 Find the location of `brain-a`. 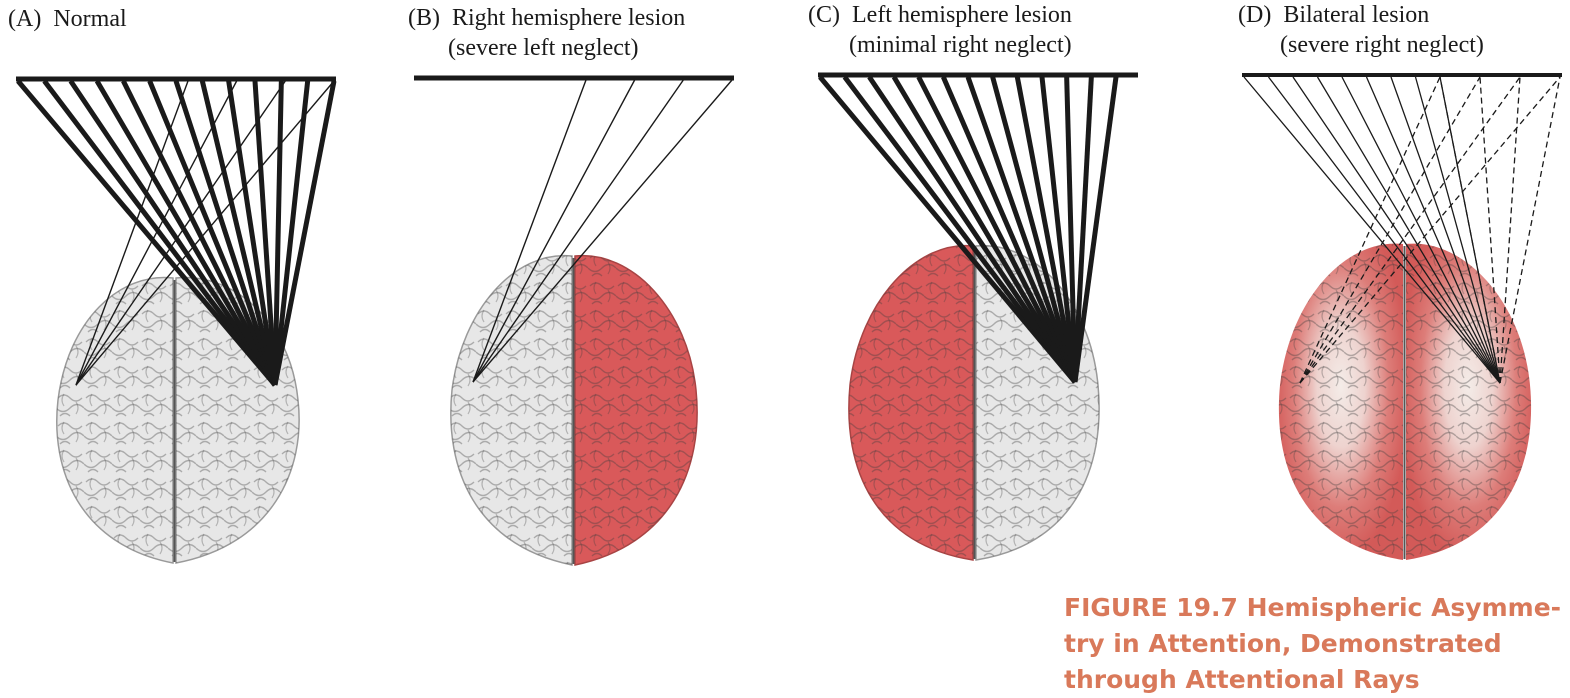

brain-a is located at coordinates (178, 420).